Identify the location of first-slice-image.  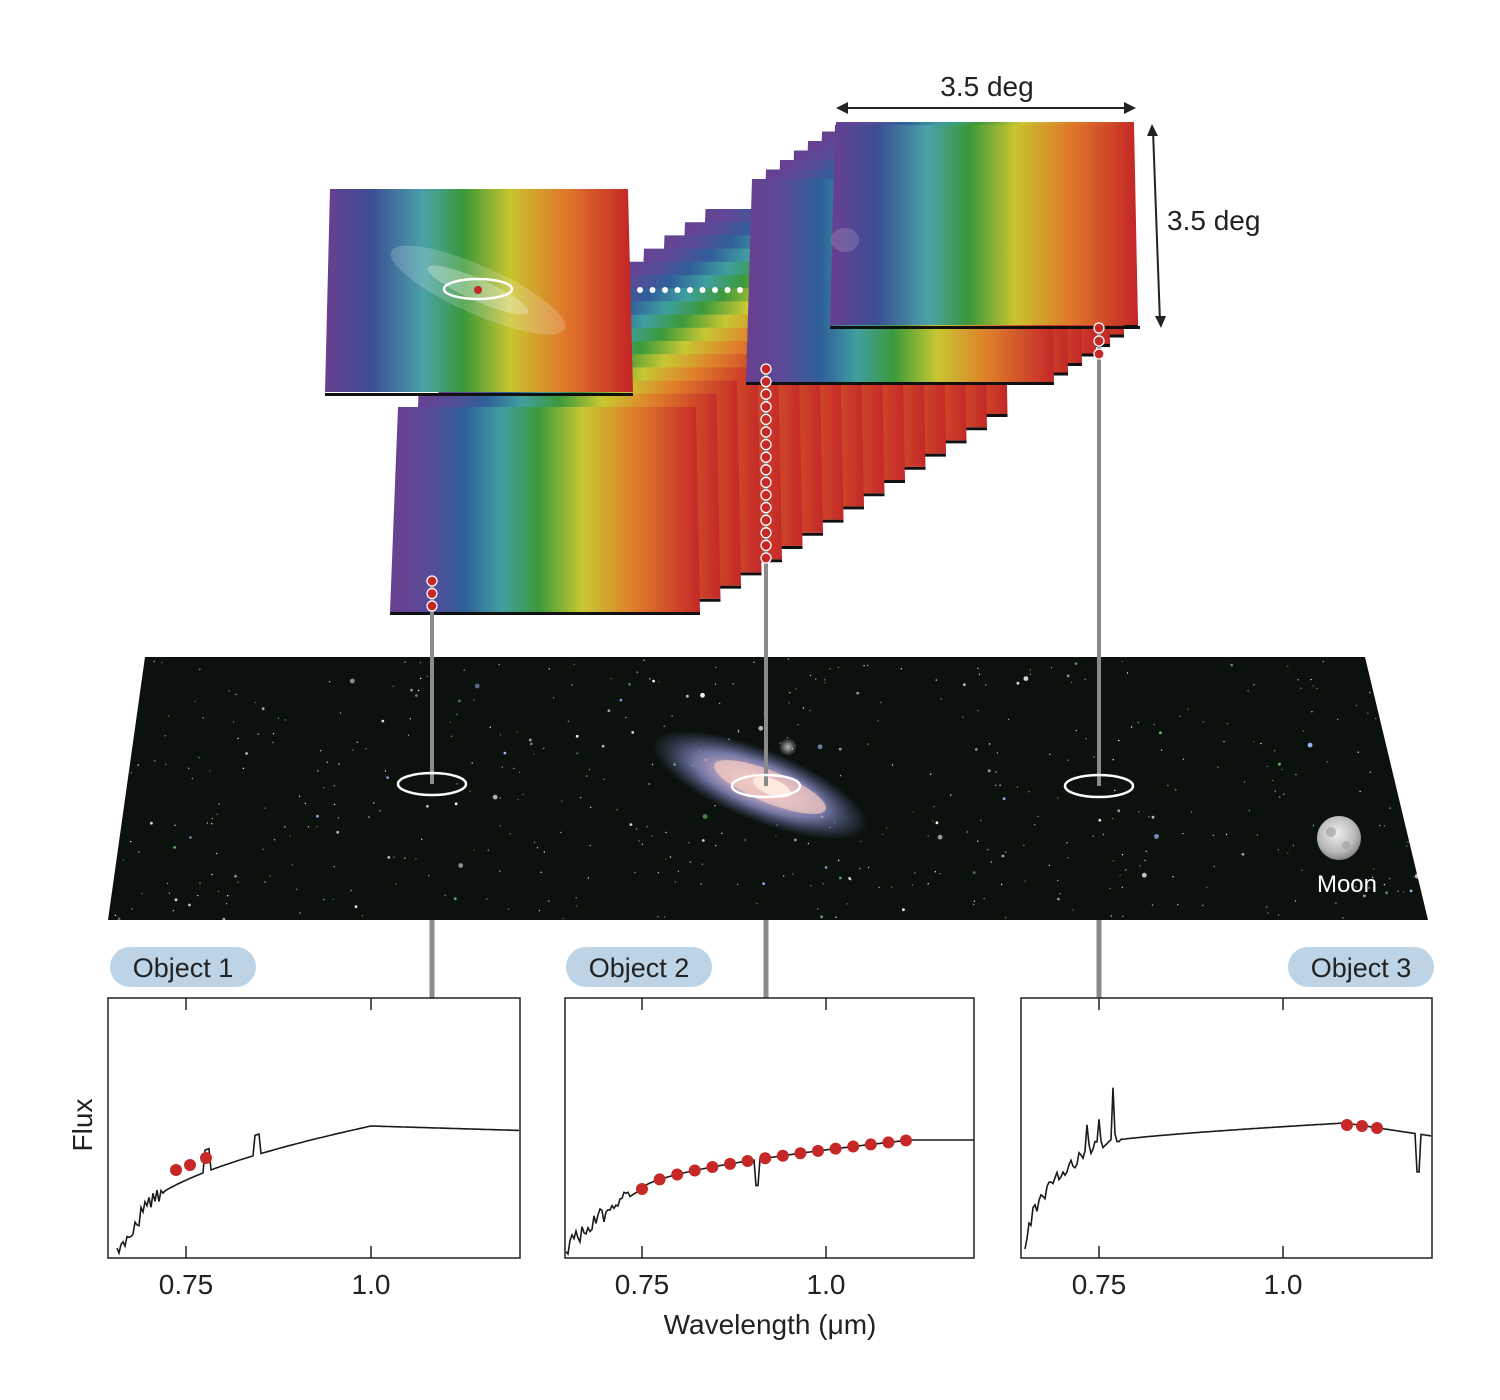
(479, 292).